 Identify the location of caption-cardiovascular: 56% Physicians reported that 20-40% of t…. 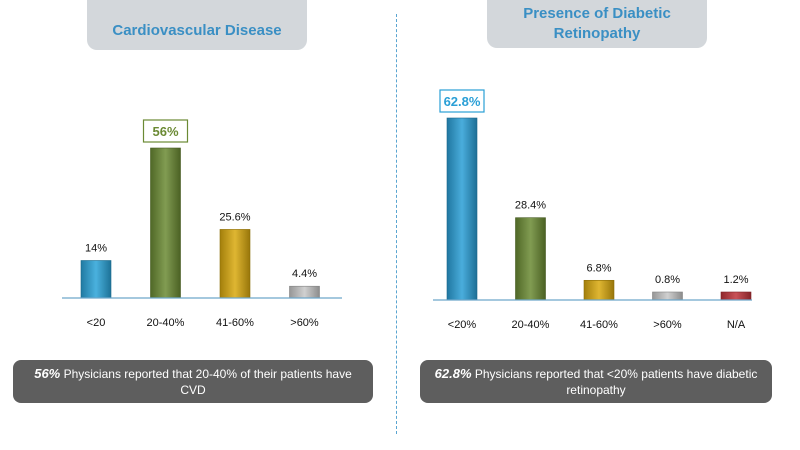
(193, 381).